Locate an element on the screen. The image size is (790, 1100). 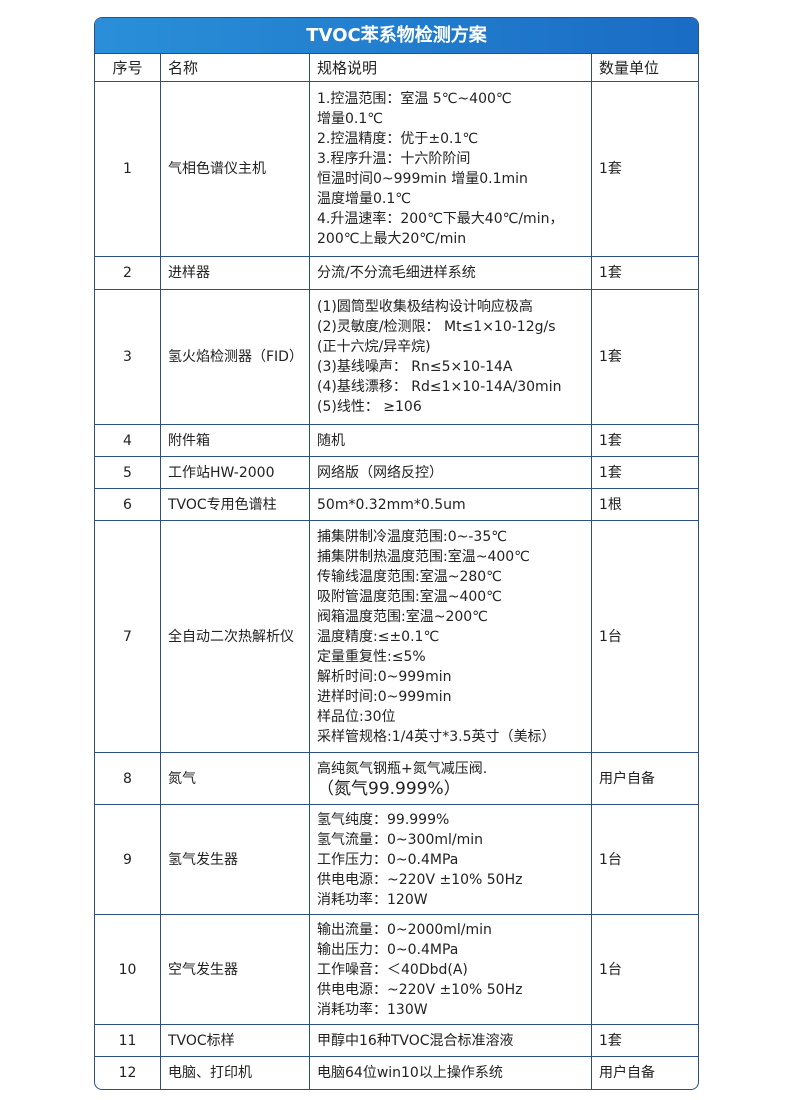
spec-line: 传输线温度范围:室温~280℃ is located at coordinates (409, 576).